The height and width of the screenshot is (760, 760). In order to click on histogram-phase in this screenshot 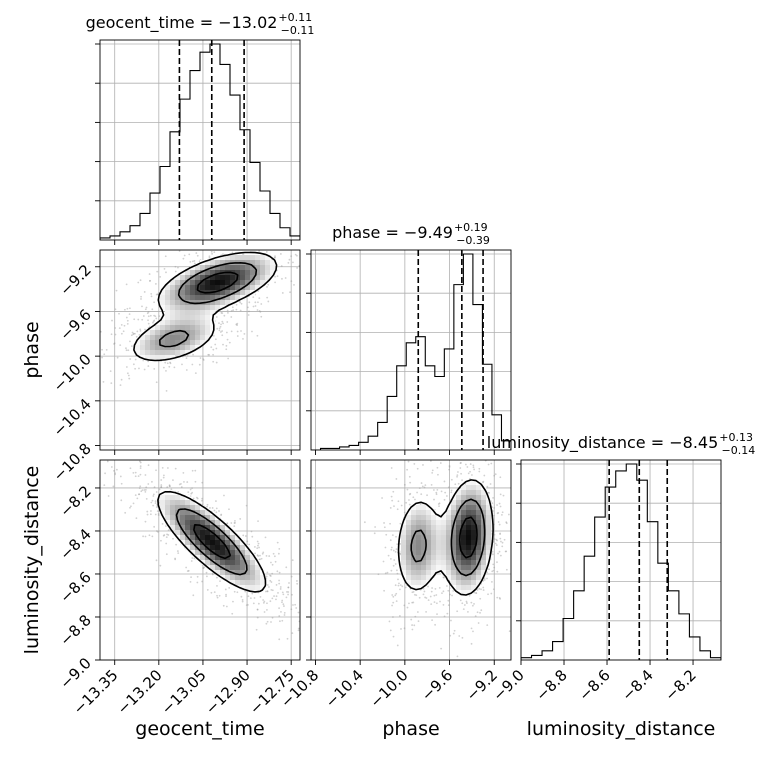, I will do `click(411, 351)`.